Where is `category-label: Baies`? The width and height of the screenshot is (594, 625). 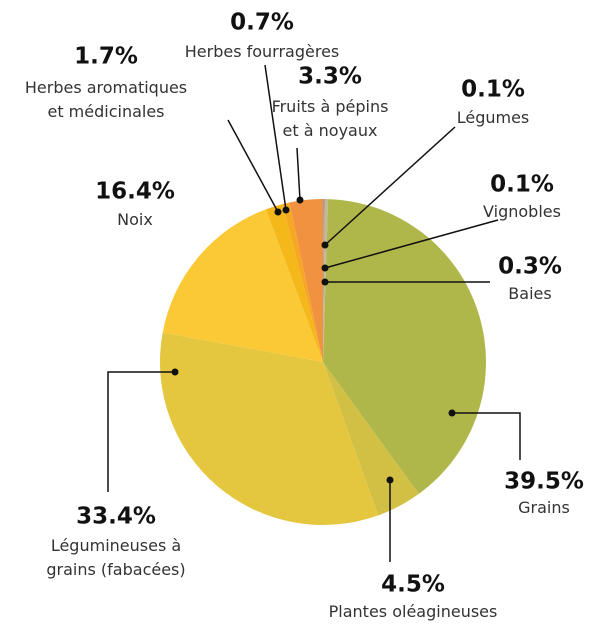
category-label: Baies is located at coordinates (529, 293).